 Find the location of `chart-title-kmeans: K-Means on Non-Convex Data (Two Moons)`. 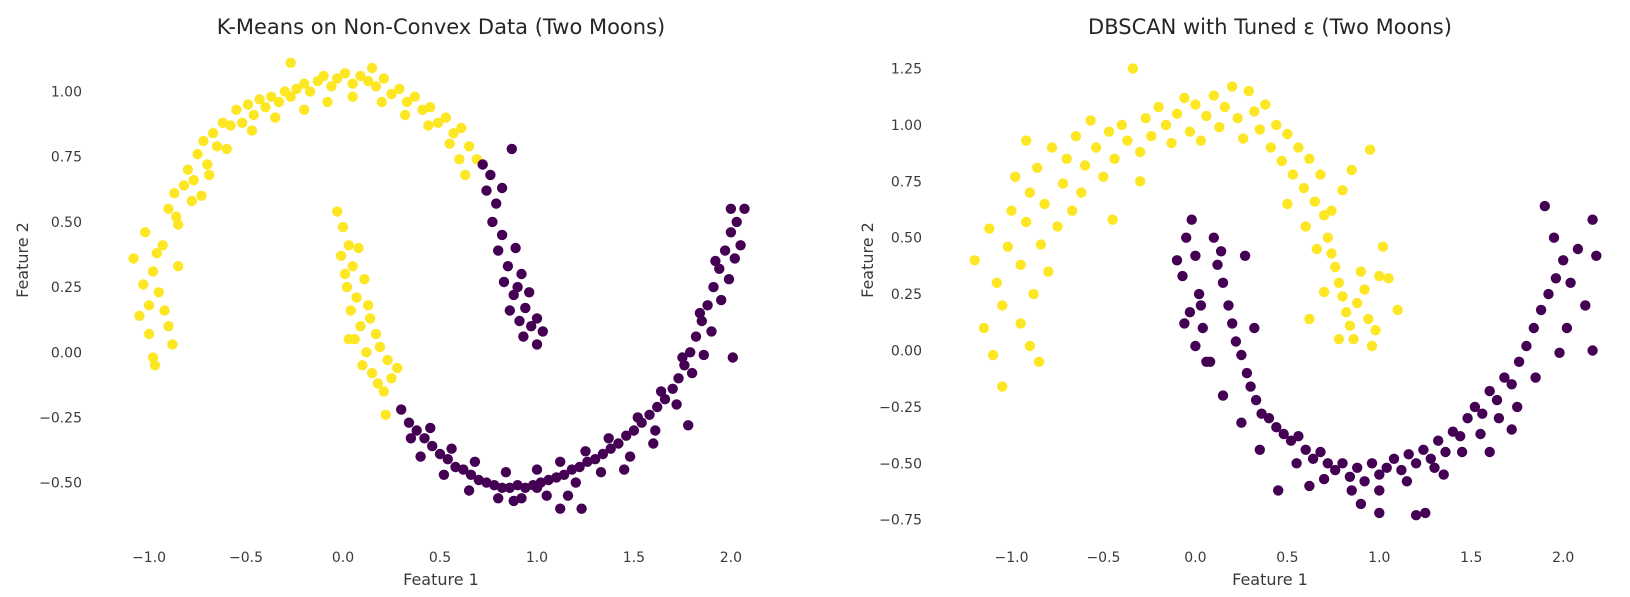

chart-title-kmeans: K-Means on Non-Convex Data (Two Moons) is located at coordinates (441, 27).